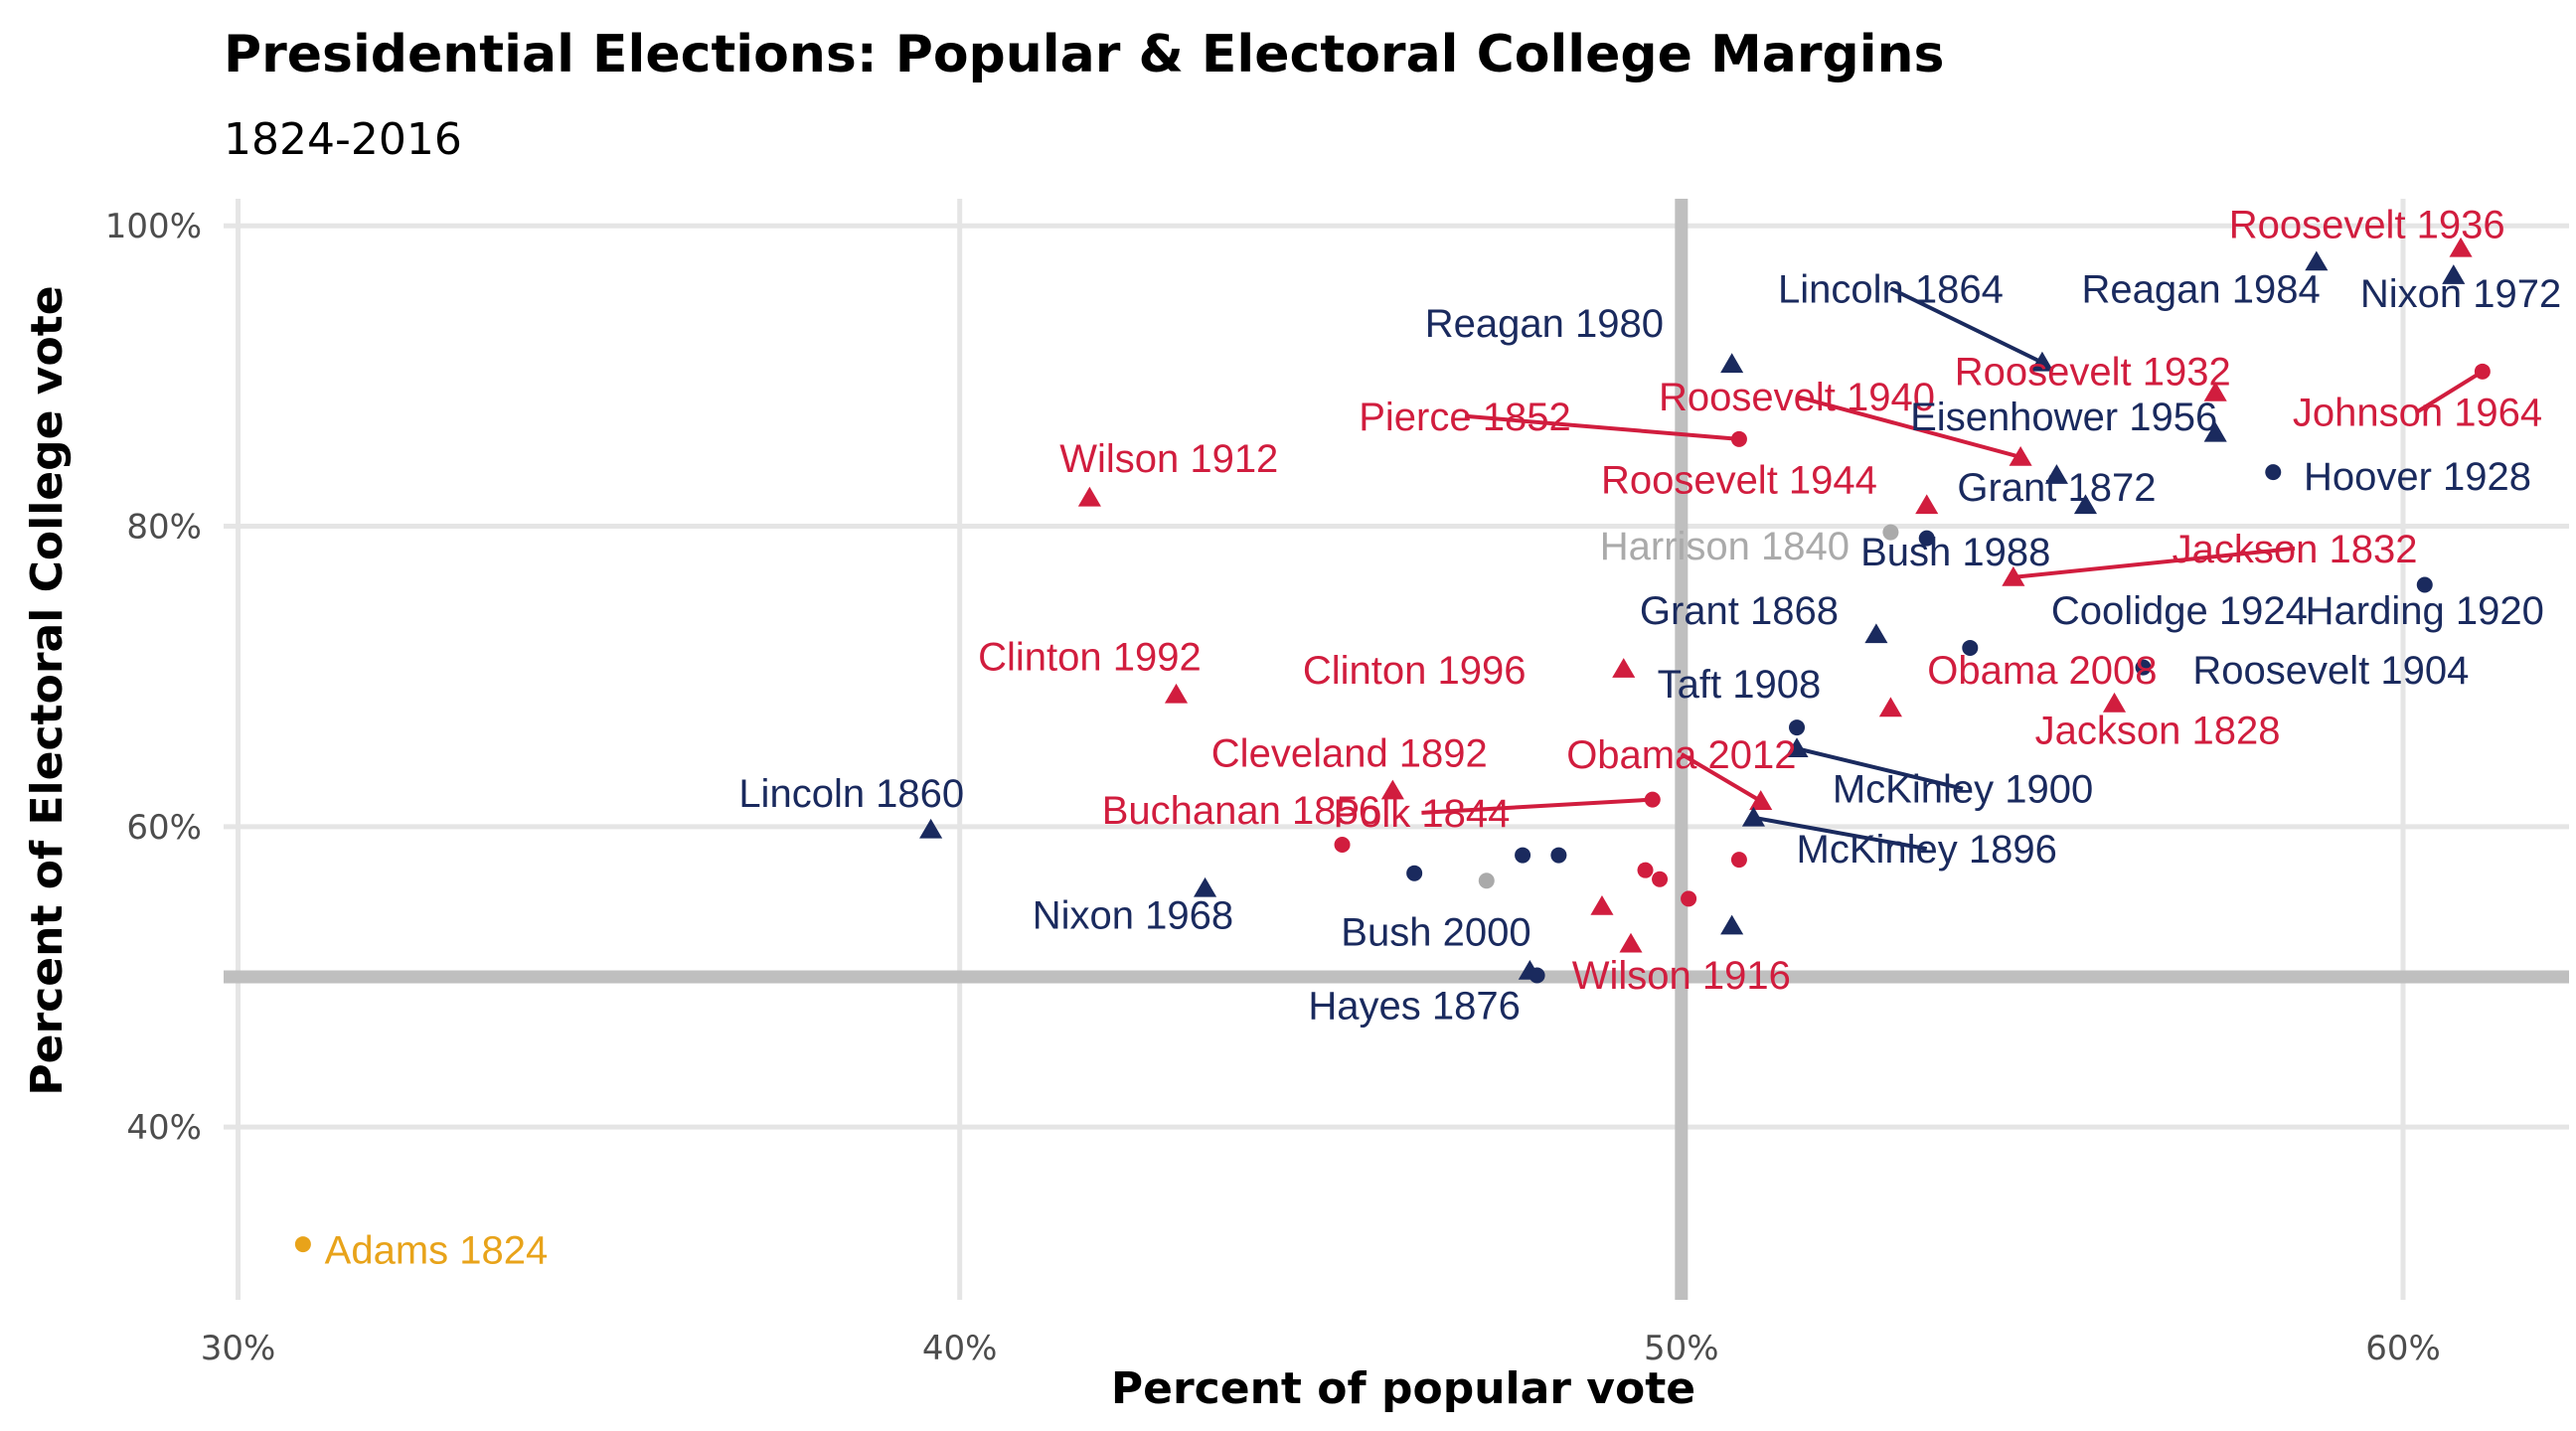  What do you see at coordinates (343, 139) in the screenshot?
I see `chart-subtitle: 1824-2016` at bounding box center [343, 139].